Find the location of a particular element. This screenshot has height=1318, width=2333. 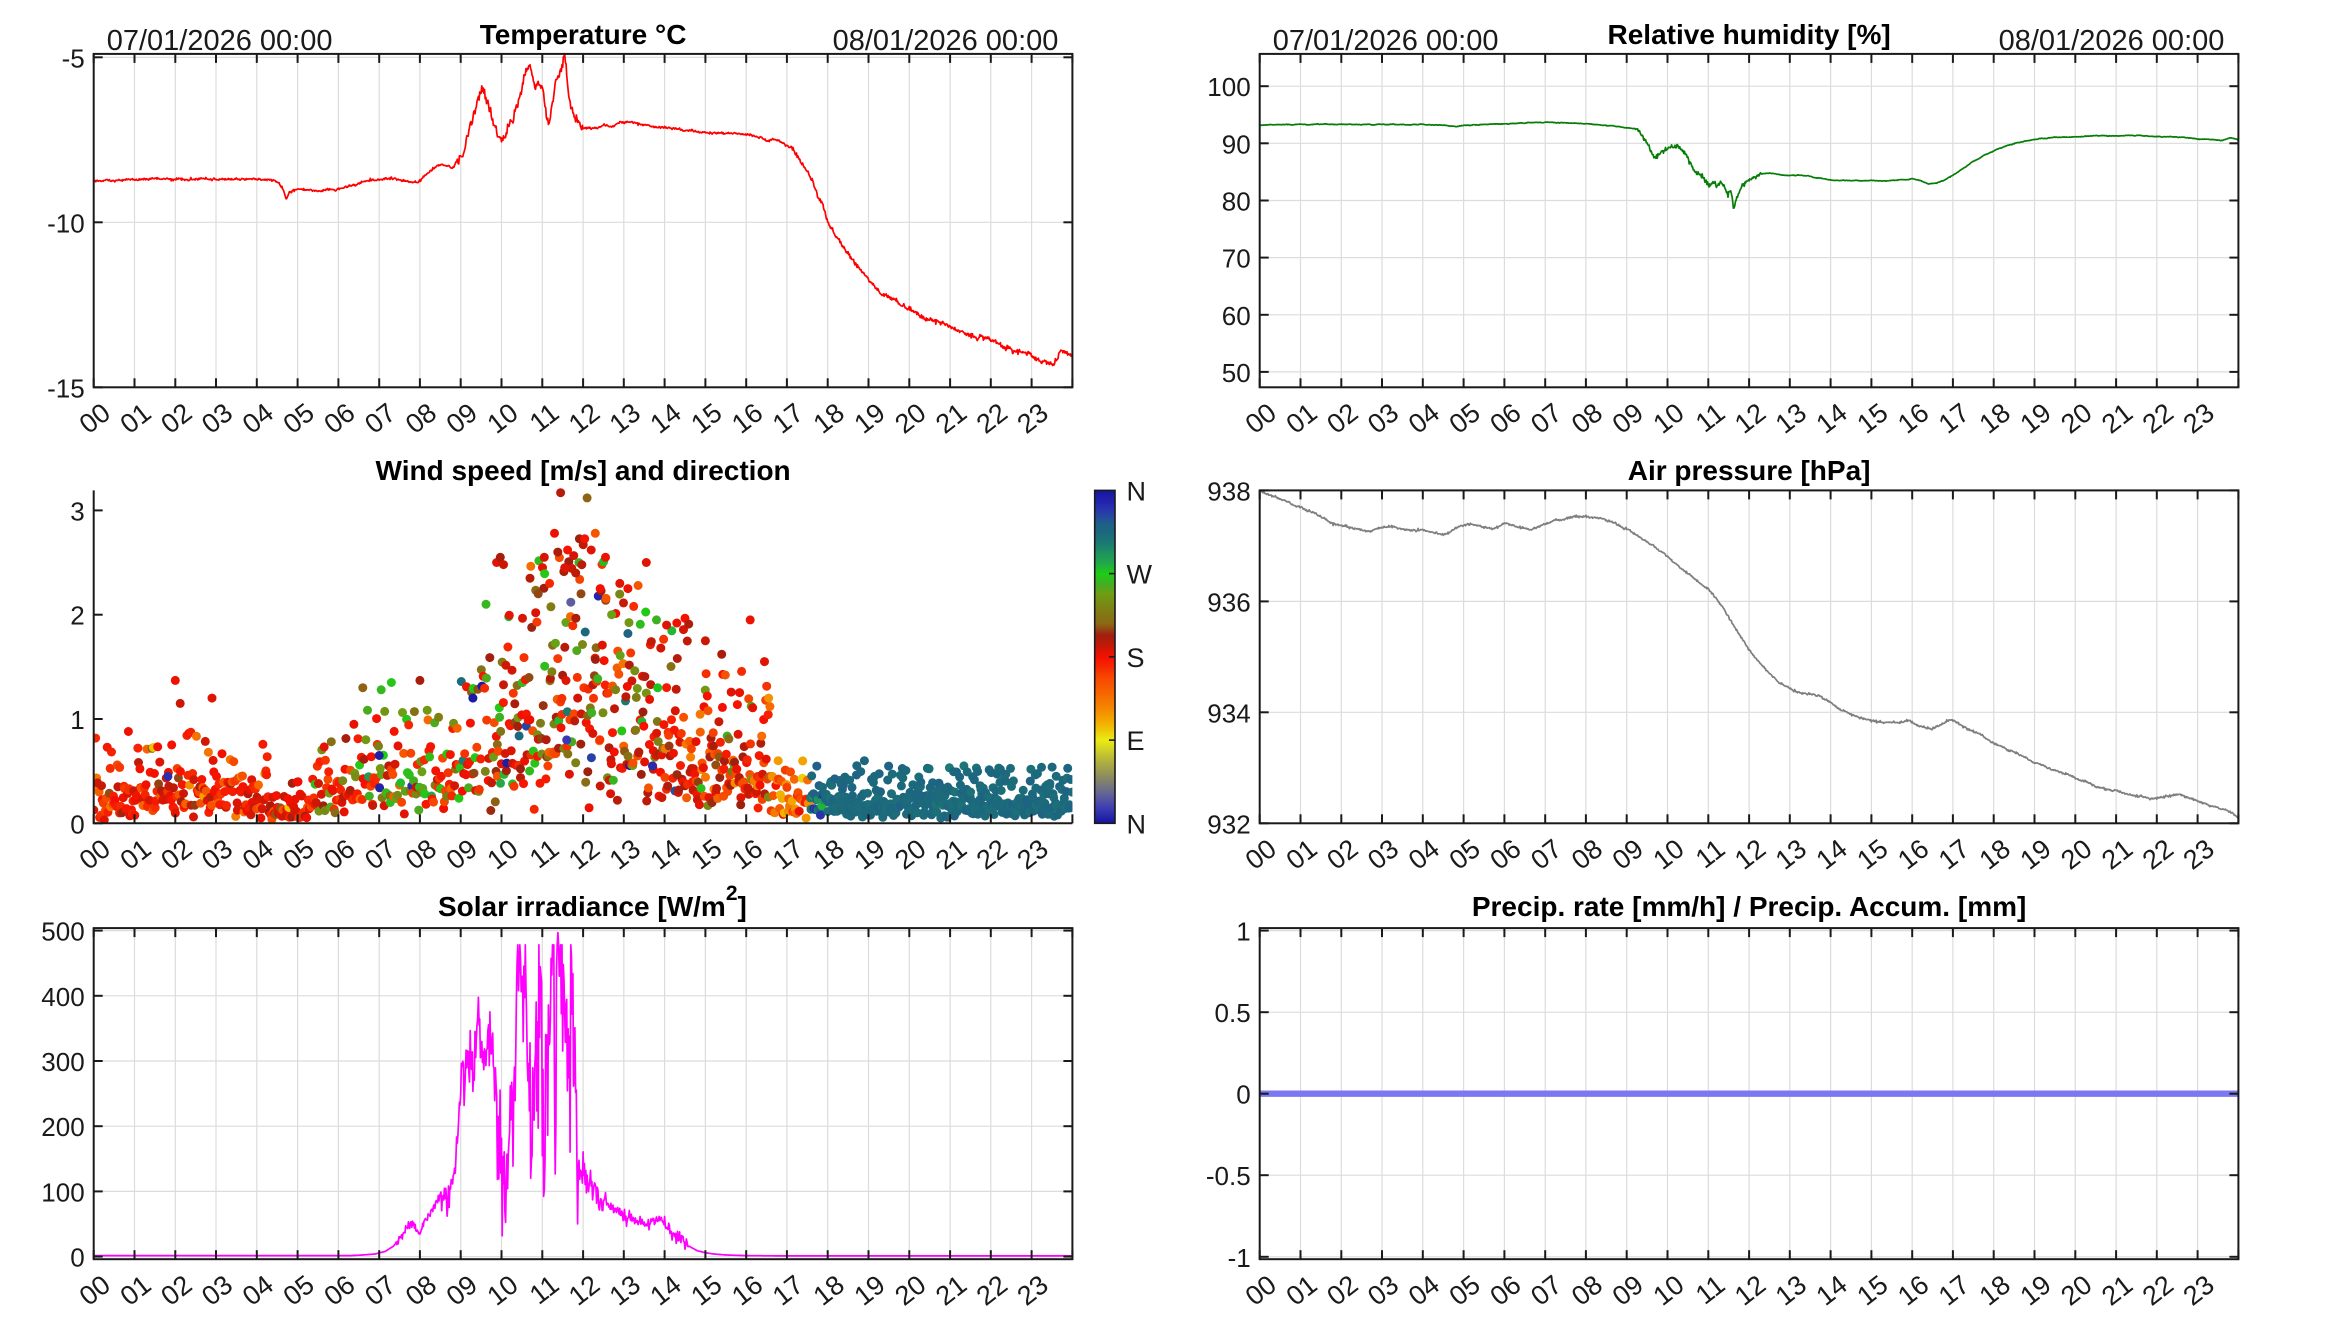

svg-text: -15 is located at coordinates (66, 388).